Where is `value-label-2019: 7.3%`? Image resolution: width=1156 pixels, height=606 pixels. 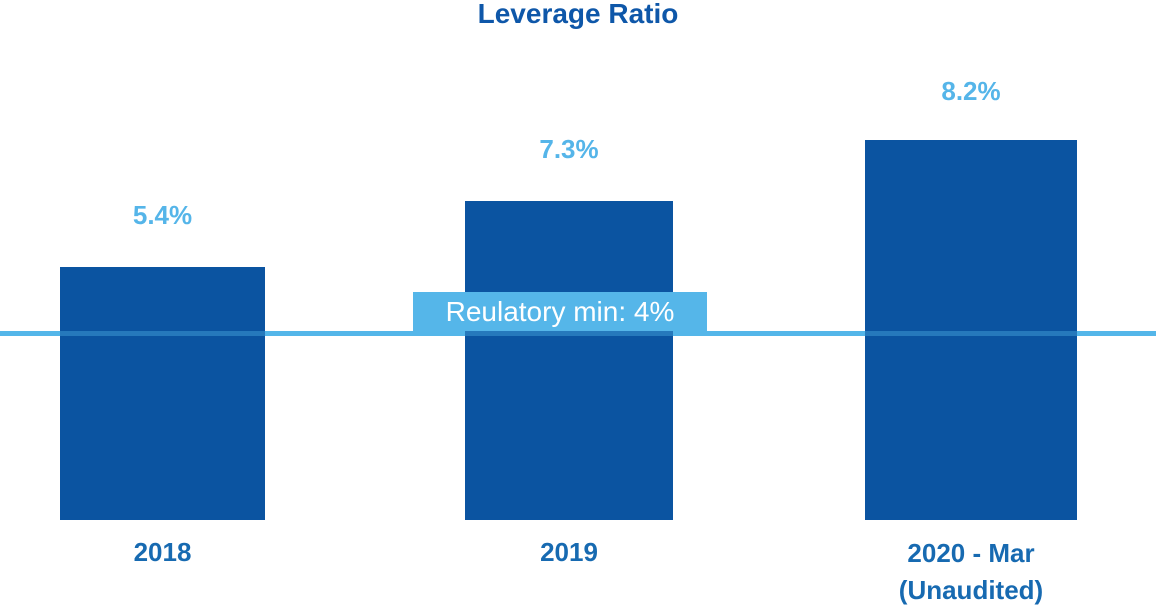
value-label-2019: 7.3% is located at coordinates (569, 149).